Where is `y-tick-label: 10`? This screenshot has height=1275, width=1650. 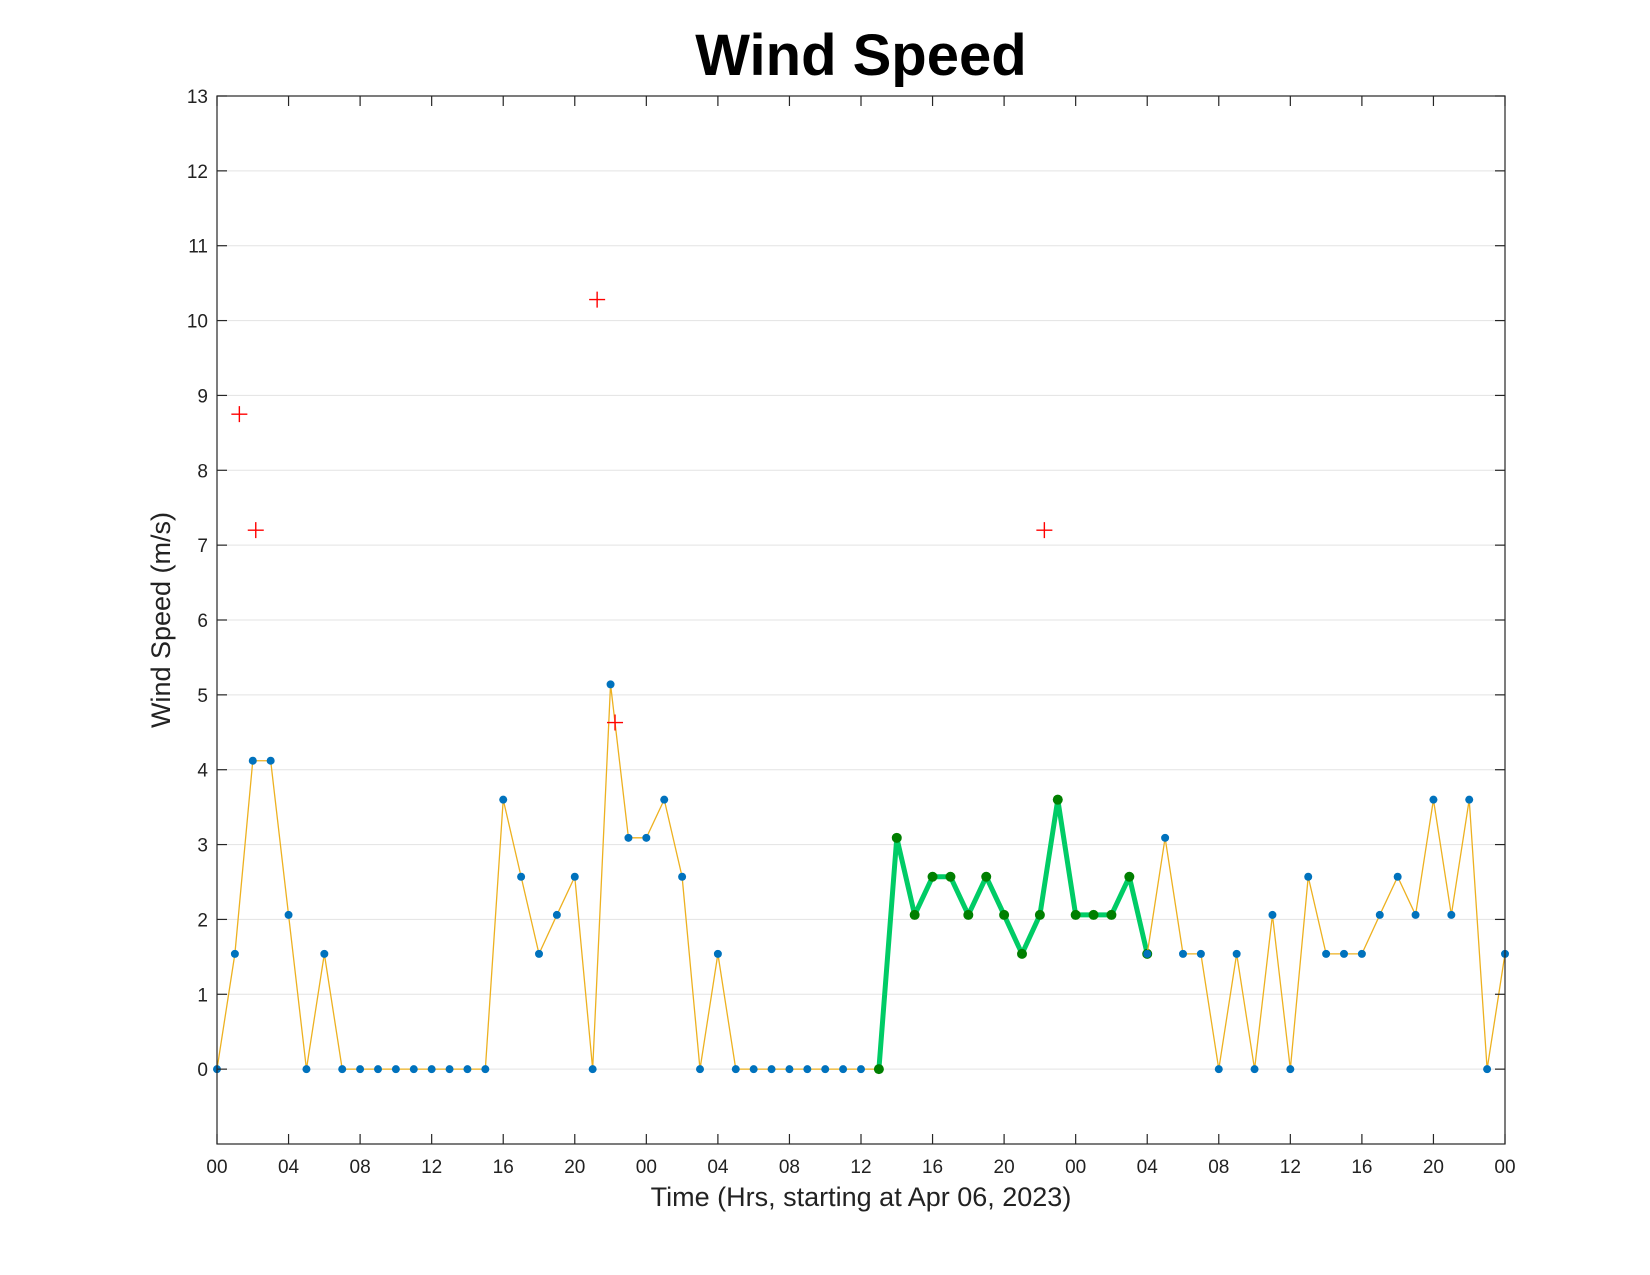
y-tick-label: 10 is located at coordinates (197, 322).